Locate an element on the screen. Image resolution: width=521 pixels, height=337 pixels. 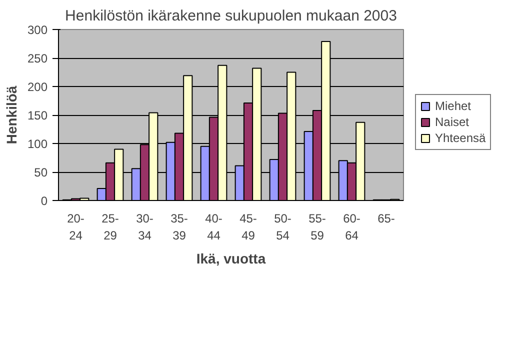
y-tick-label: 50 is located at coordinates (41, 173).